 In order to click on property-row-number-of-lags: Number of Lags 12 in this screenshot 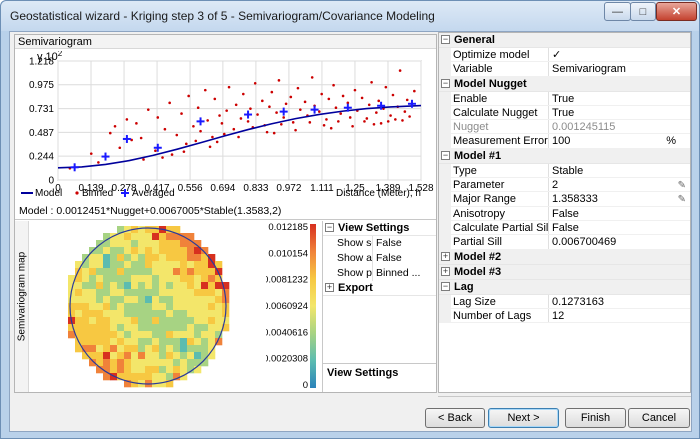, I will do `click(564, 316)`.